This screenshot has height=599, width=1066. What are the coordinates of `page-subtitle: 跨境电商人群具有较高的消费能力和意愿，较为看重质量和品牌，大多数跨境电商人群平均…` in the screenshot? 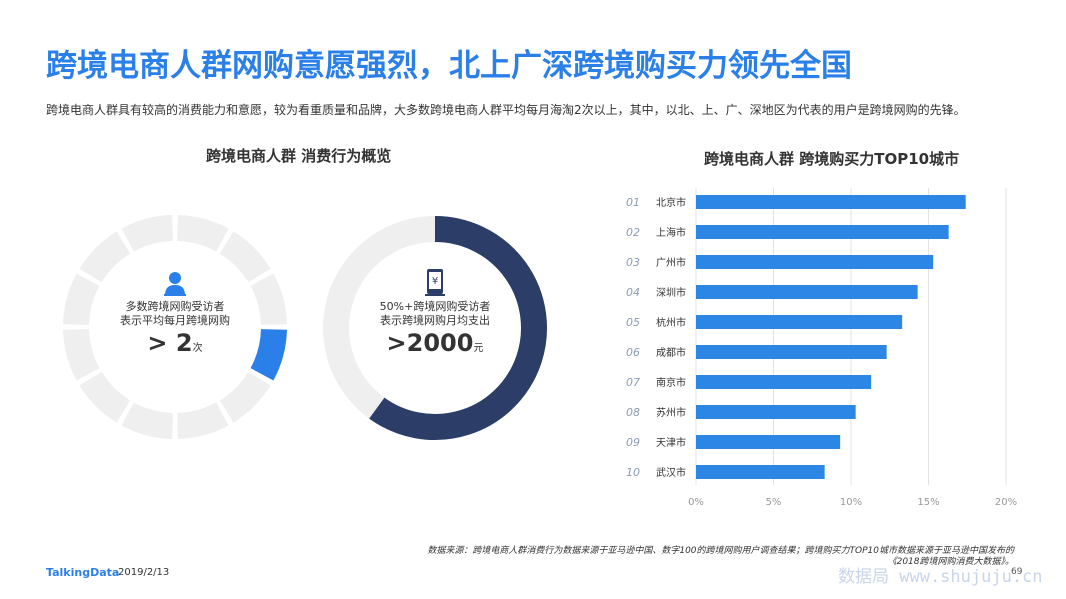 It's located at (506, 110).